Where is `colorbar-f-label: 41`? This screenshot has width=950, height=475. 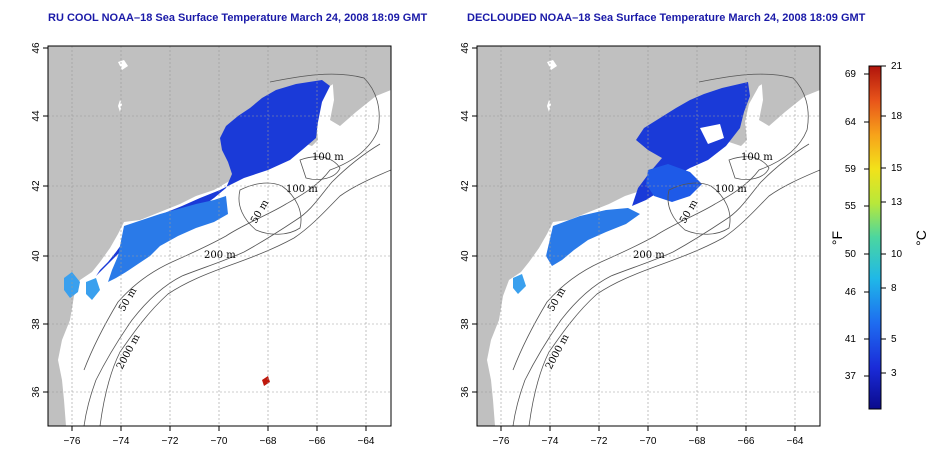 colorbar-f-label: 41 is located at coordinates (851, 339).